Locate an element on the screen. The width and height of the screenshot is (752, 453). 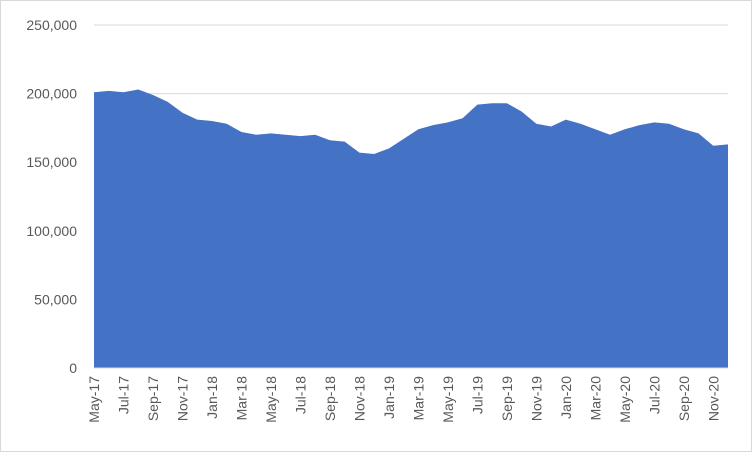
x-tick-label: Sep-20 is located at coordinates (684, 398).